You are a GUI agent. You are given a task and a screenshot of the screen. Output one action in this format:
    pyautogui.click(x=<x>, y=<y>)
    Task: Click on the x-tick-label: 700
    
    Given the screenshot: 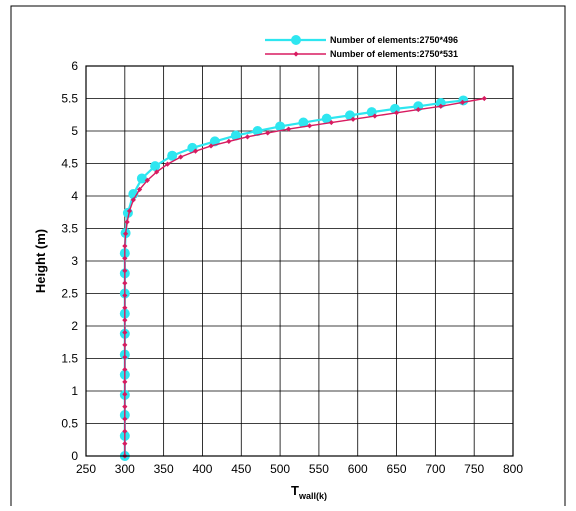 What is the action you would take?
    pyautogui.click(x=435, y=469)
    